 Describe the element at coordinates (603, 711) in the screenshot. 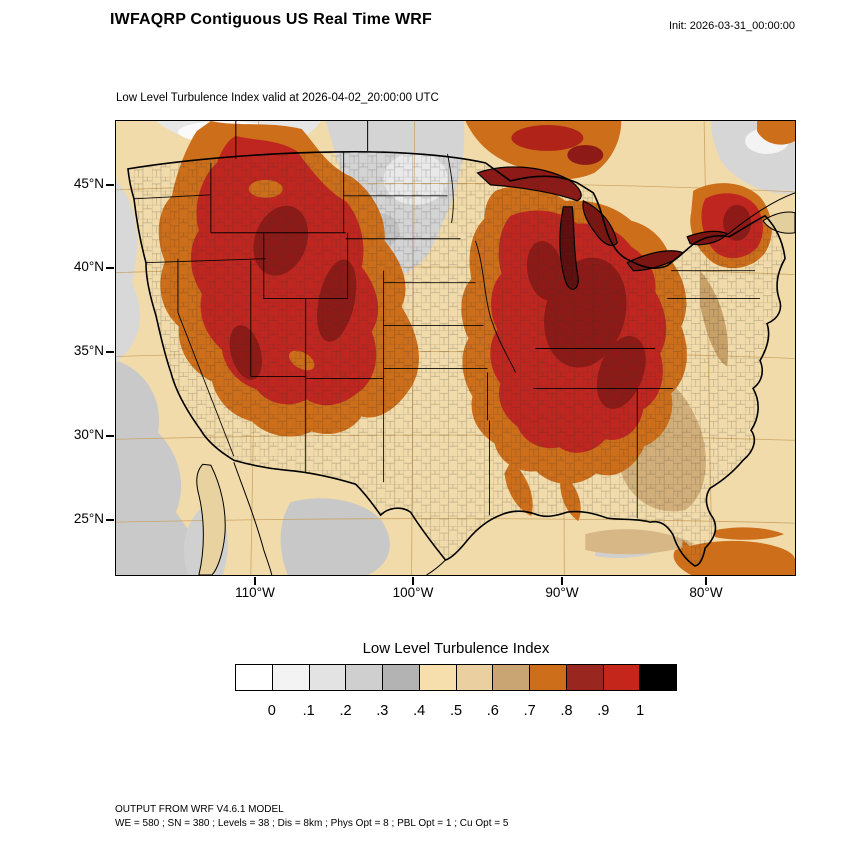

I see `colorbar-tick-label: .9` at that location.